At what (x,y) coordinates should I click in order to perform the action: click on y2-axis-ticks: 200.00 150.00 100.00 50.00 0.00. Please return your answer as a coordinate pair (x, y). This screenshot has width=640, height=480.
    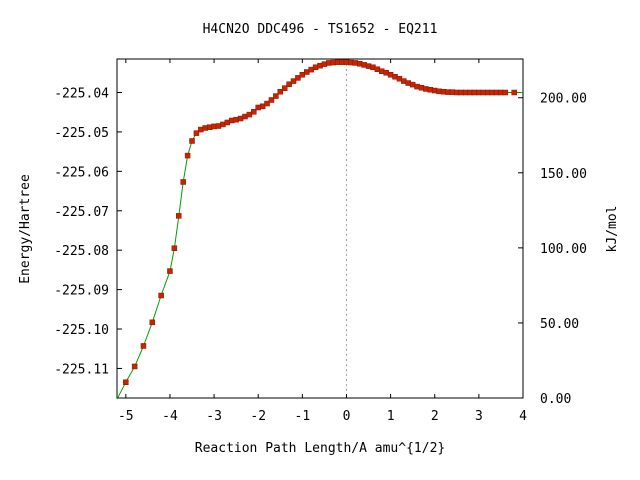
    Looking at the image, I should click on (552, 249).